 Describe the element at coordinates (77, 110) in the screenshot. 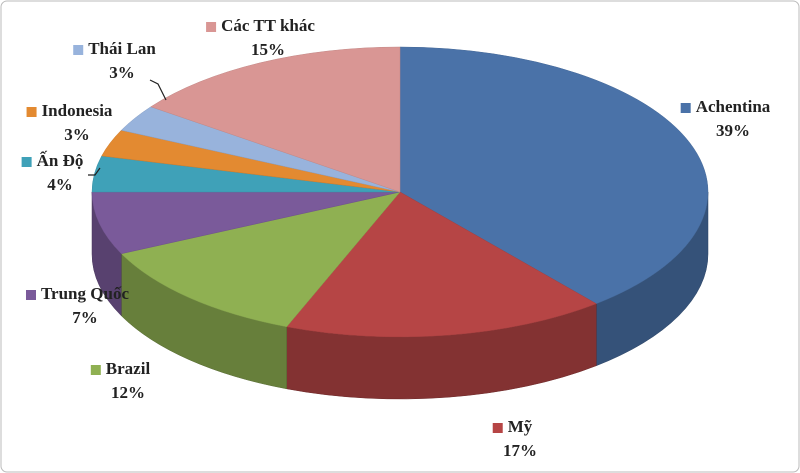

I see `category-label: Indonesia` at that location.